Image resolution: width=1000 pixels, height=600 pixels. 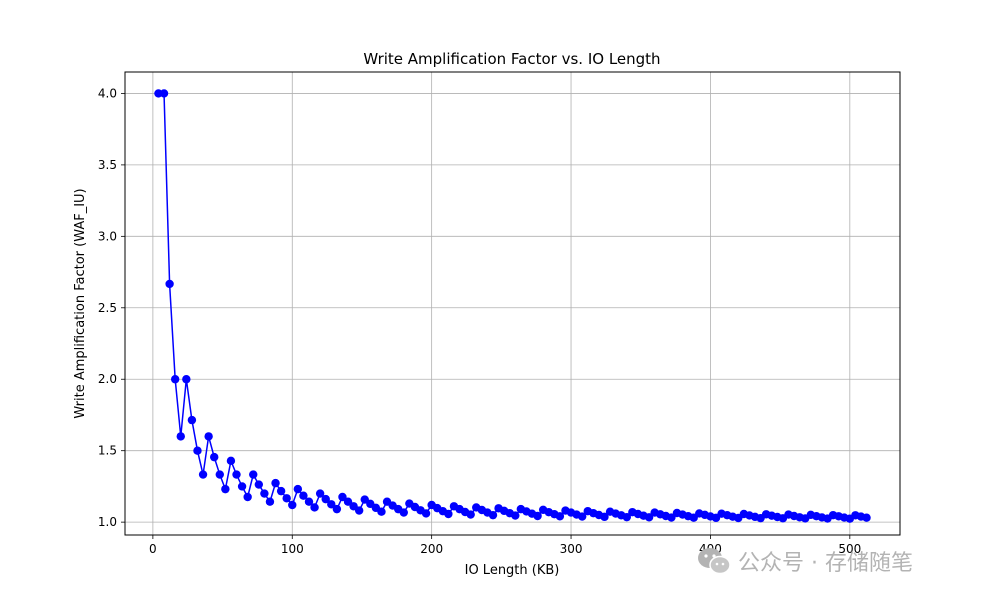 I want to click on x-tick-label: 0, so click(x=153, y=549).